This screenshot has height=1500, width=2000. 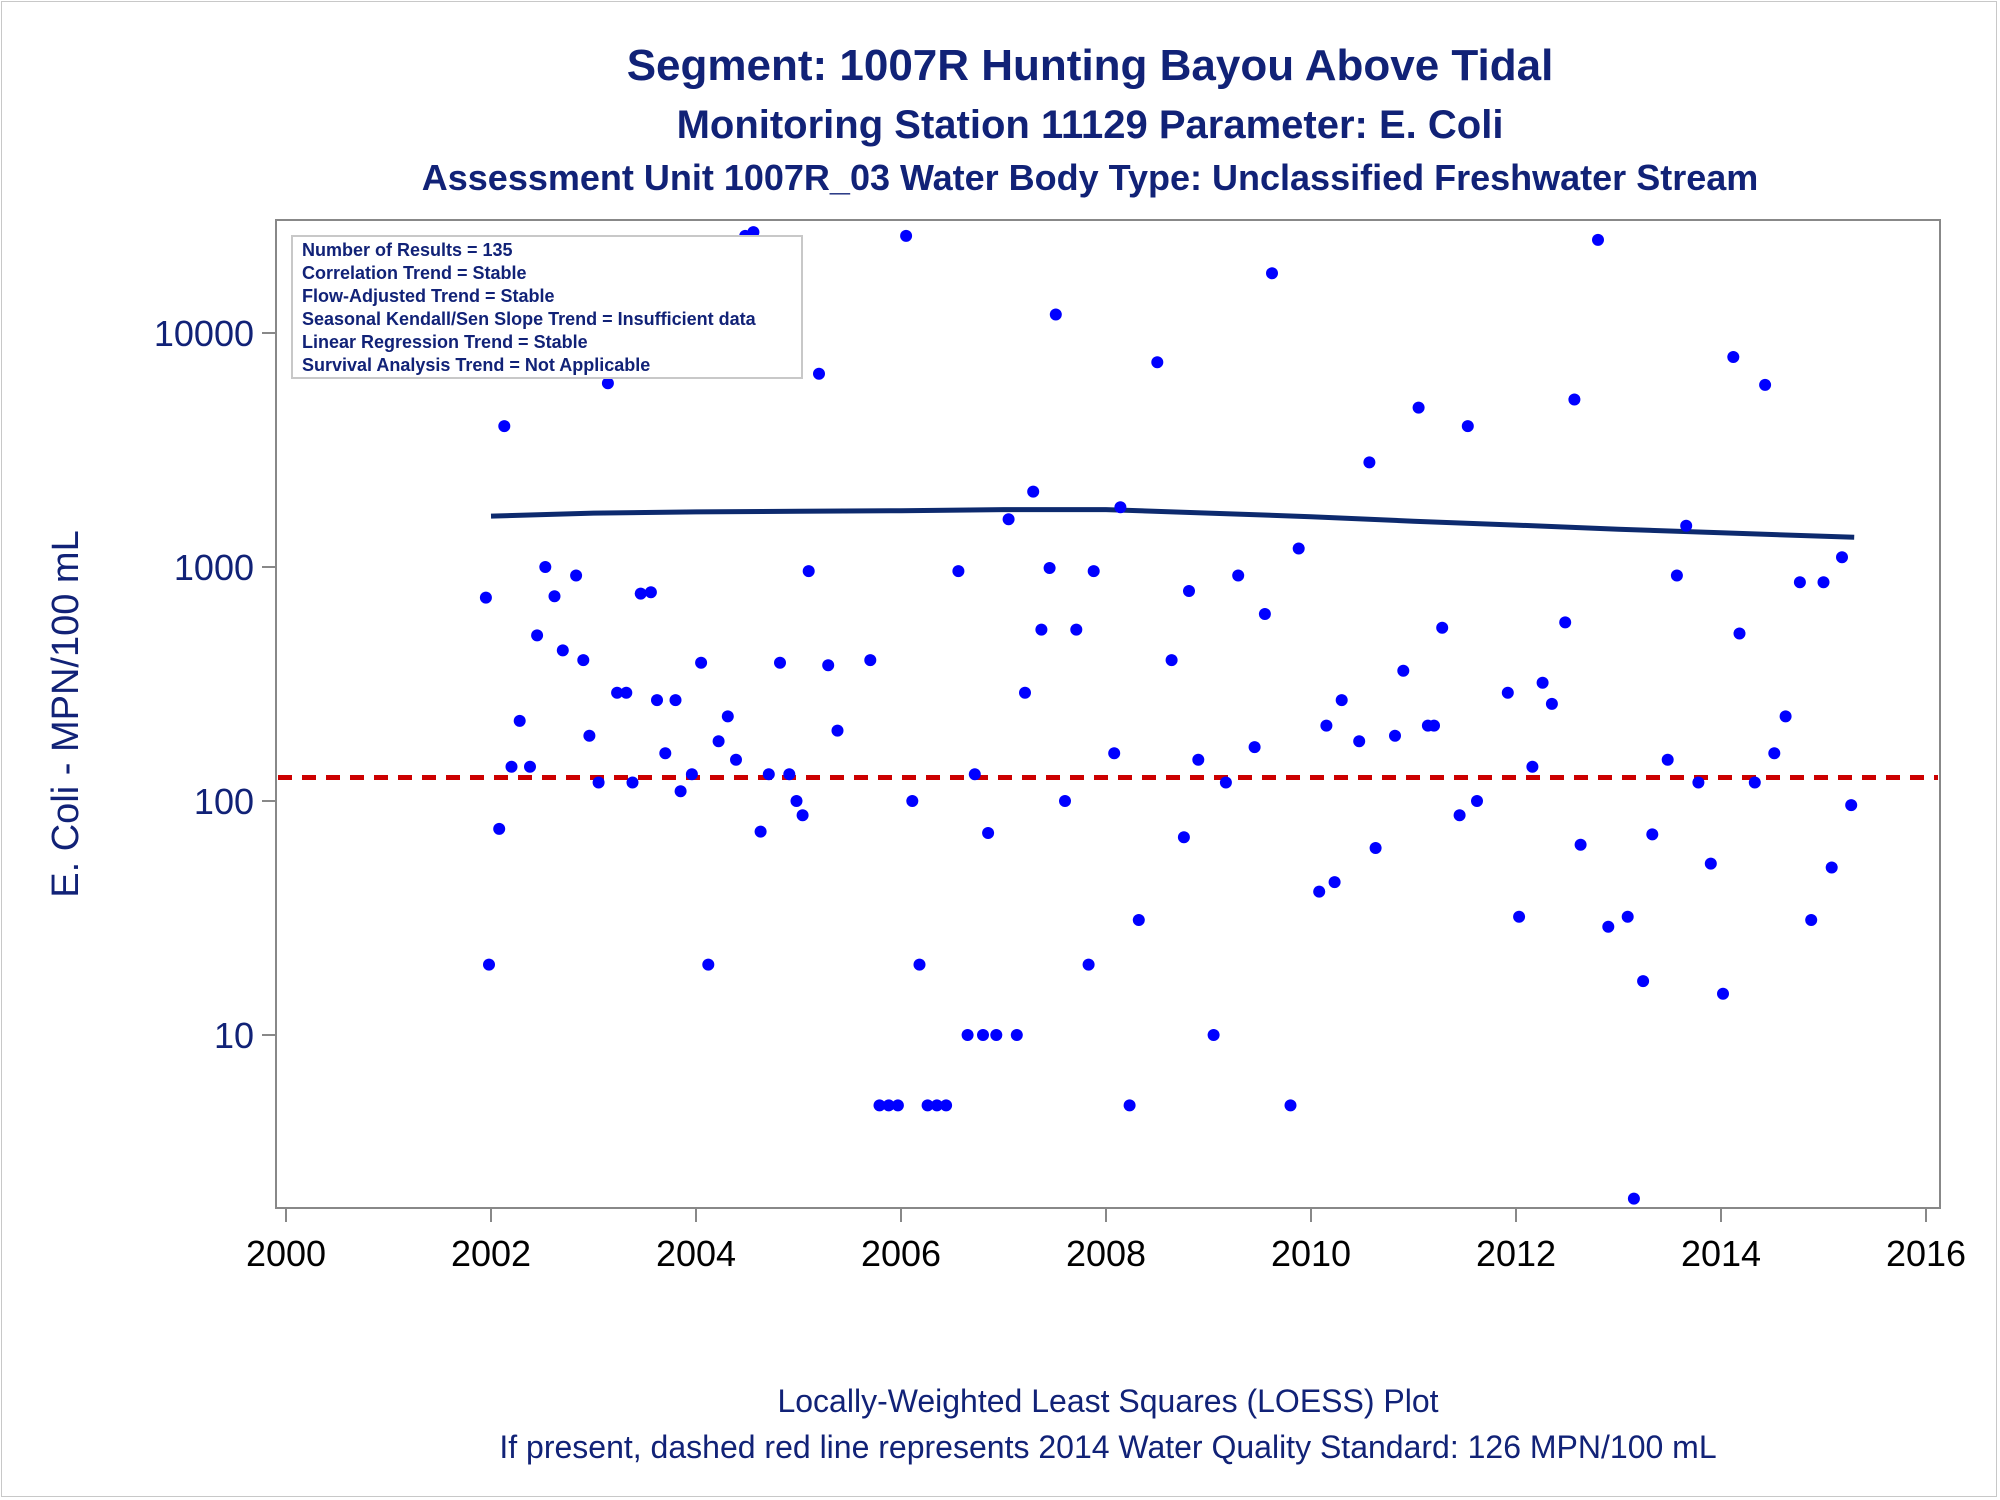 What do you see at coordinates (1516, 1253) in the screenshot?
I see `x-tick-label: 2012` at bounding box center [1516, 1253].